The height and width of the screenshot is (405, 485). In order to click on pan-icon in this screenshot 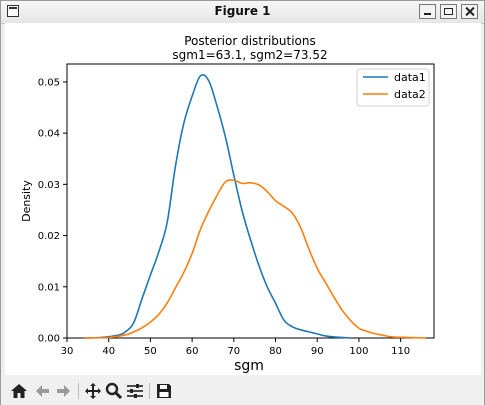, I will do `click(93, 391)`.